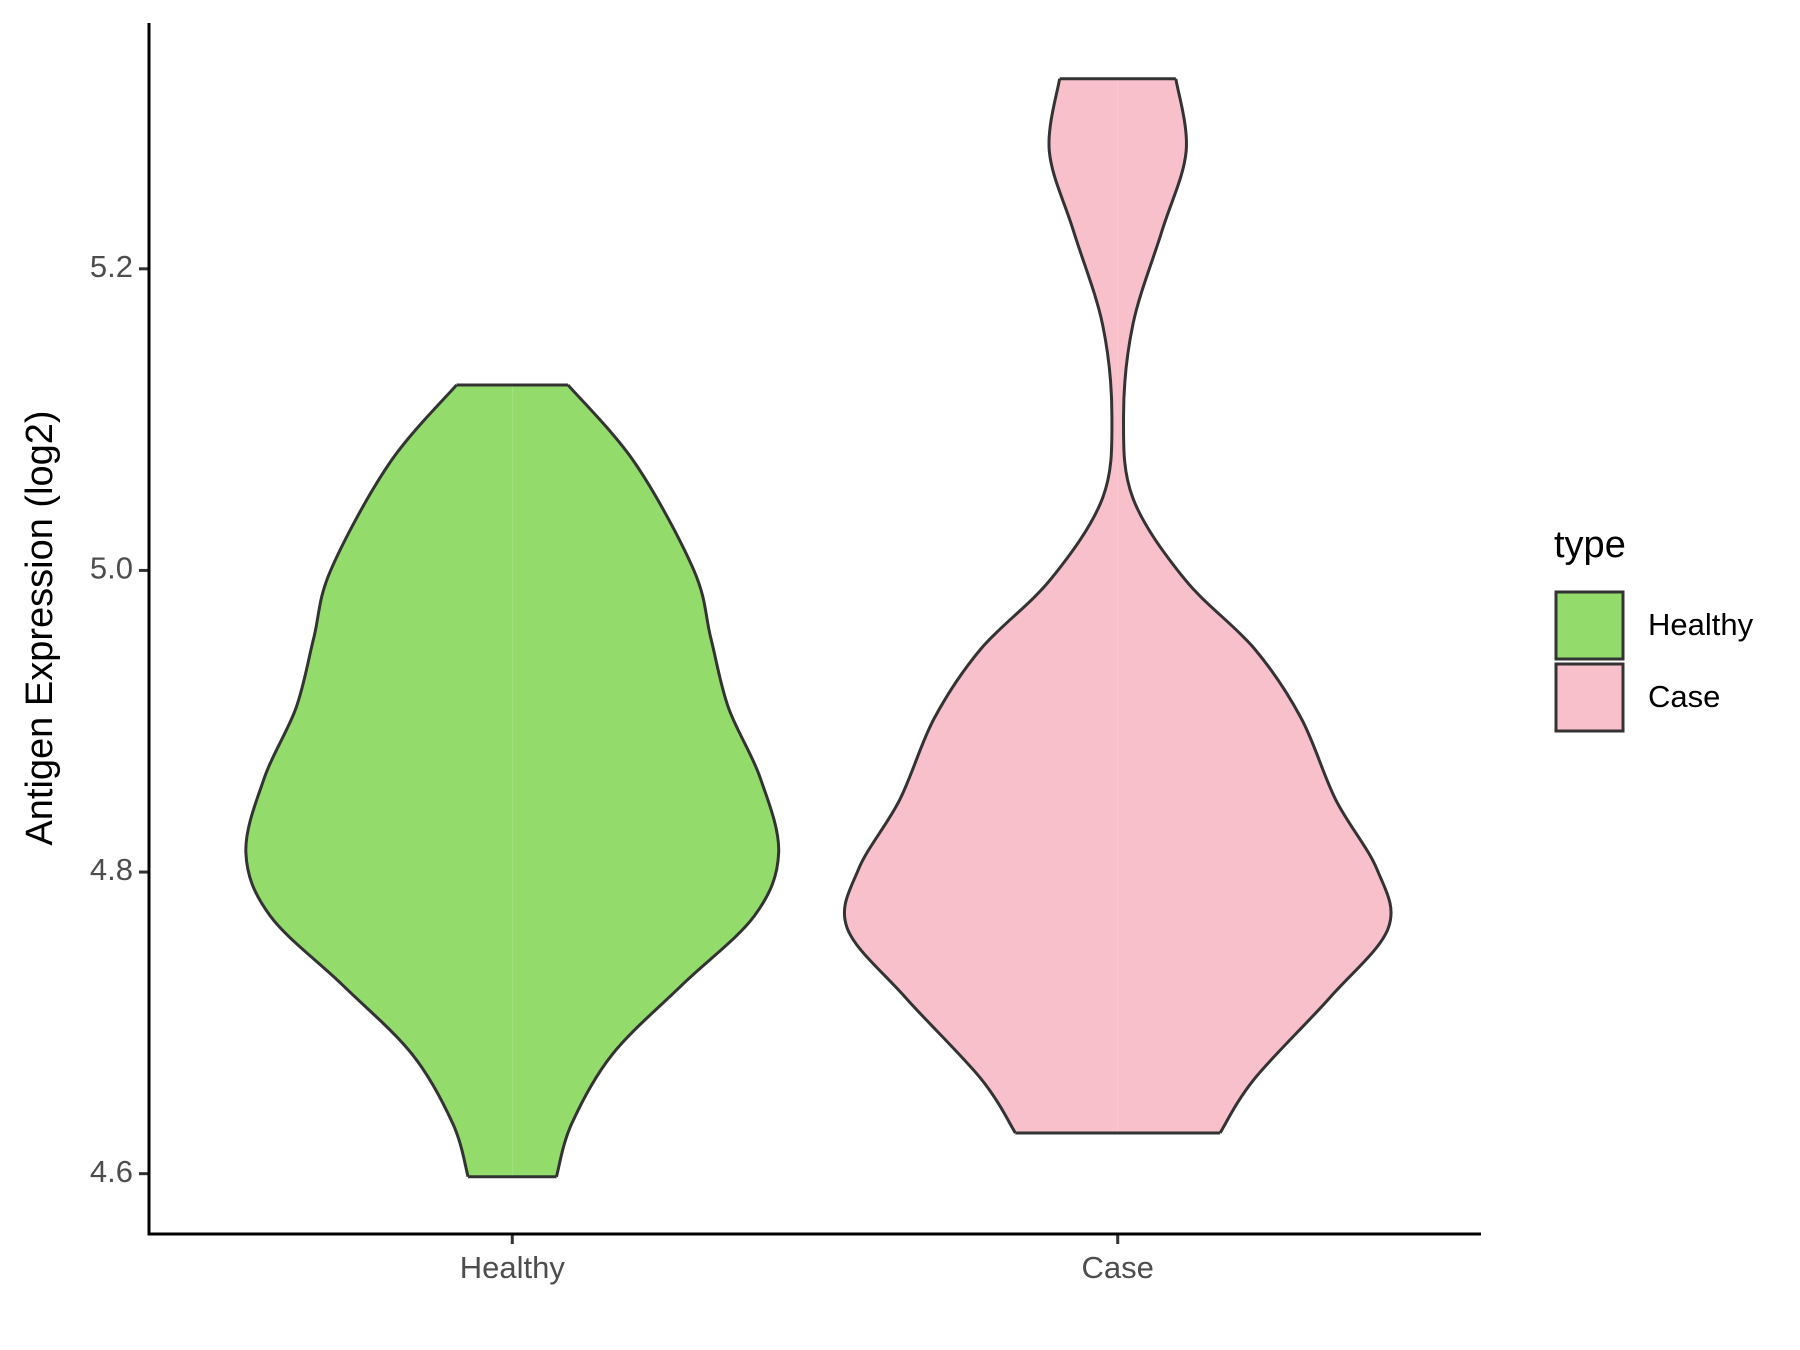 The image size is (1800, 1350). Describe the element at coordinates (111, 869) in the screenshot. I see `y-tick-label: 4.8` at that location.